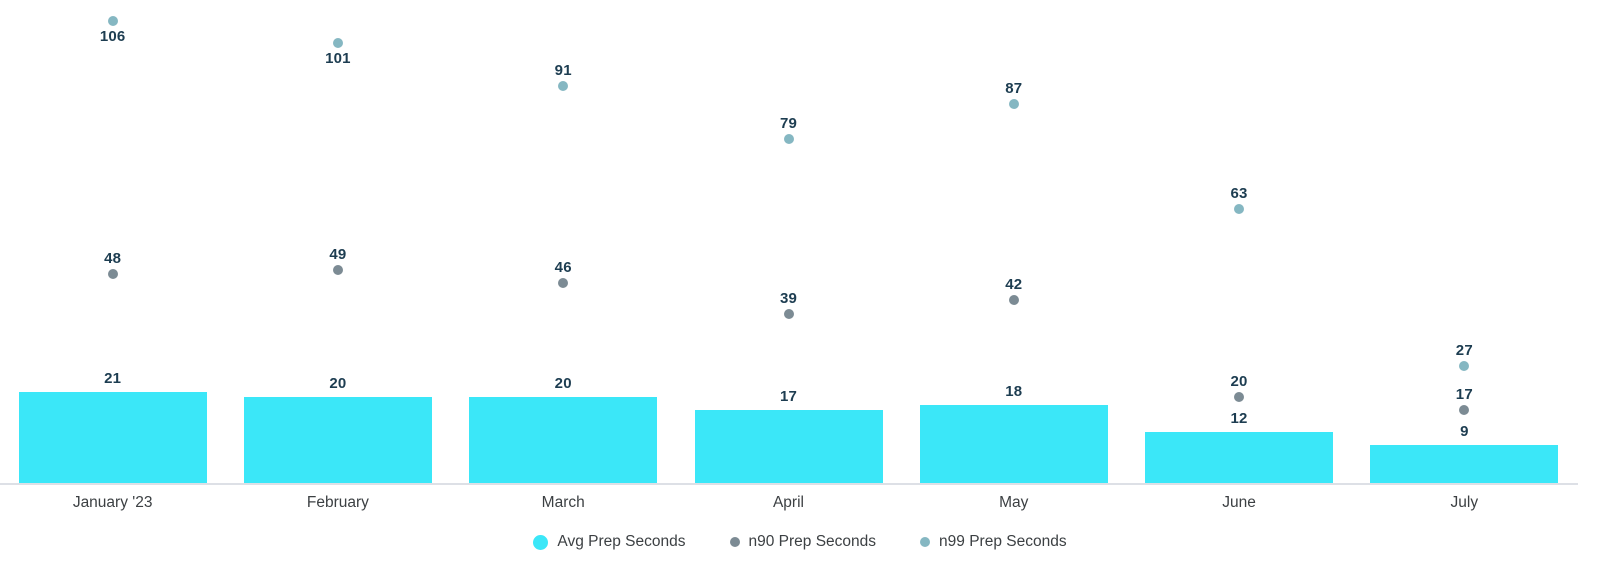  What do you see at coordinates (1013, 444) in the screenshot?
I see `bar-may` at bounding box center [1013, 444].